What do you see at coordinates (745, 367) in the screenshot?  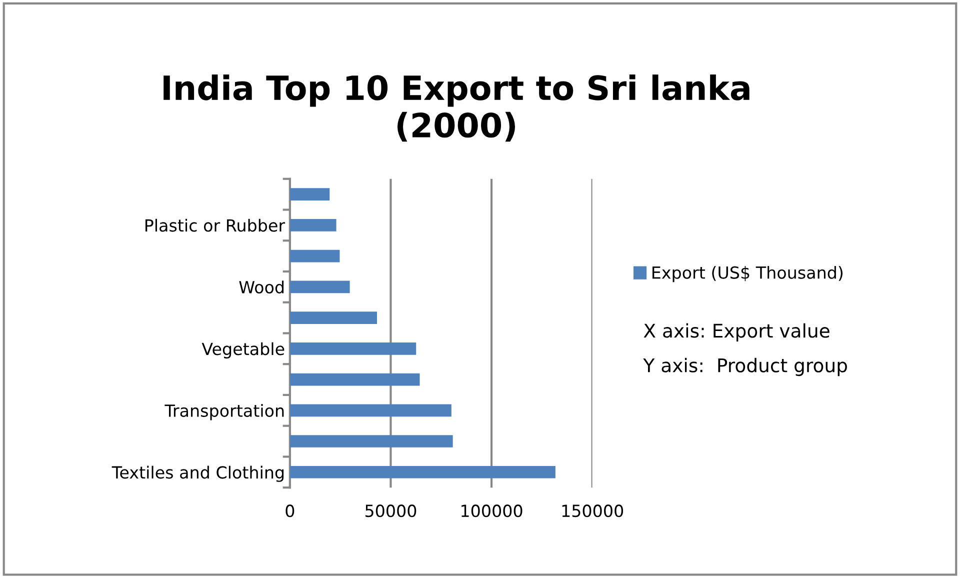 I see `text: Y axis: Product group` at bounding box center [745, 367].